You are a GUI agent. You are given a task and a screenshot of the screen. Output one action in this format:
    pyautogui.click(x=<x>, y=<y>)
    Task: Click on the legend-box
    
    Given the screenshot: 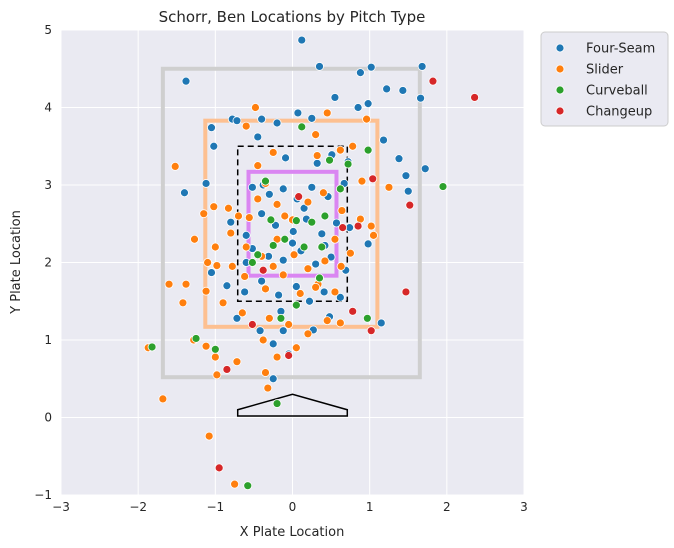 What is the action you would take?
    pyautogui.click(x=604, y=79)
    